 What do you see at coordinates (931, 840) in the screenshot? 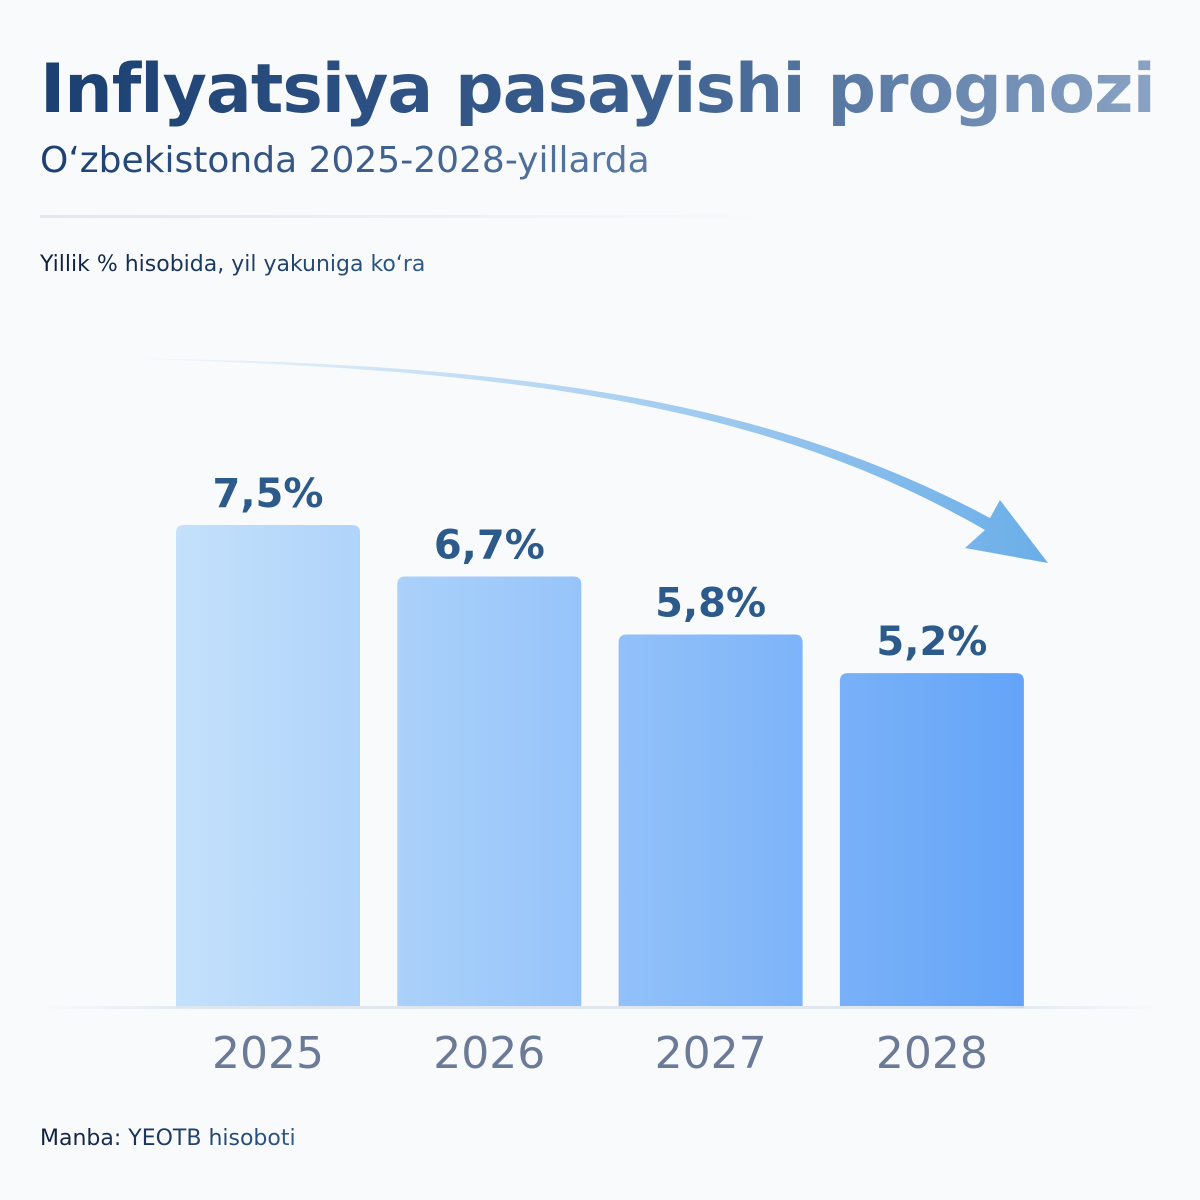
I see `bar-2028` at bounding box center [931, 840].